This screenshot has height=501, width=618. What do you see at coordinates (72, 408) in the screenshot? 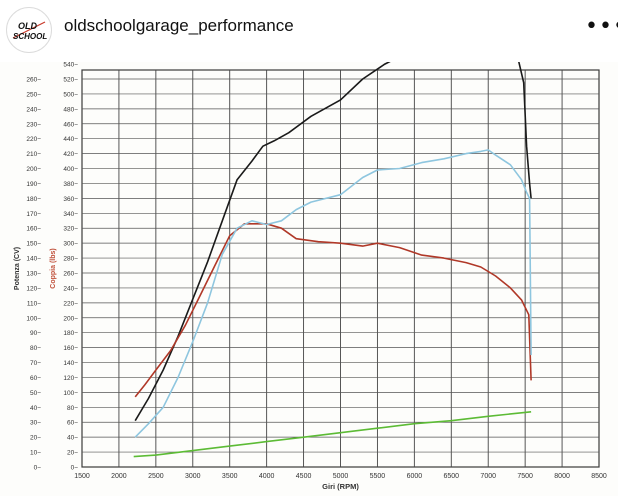
I see `torque-tick-label: 80−` at bounding box center [72, 408].